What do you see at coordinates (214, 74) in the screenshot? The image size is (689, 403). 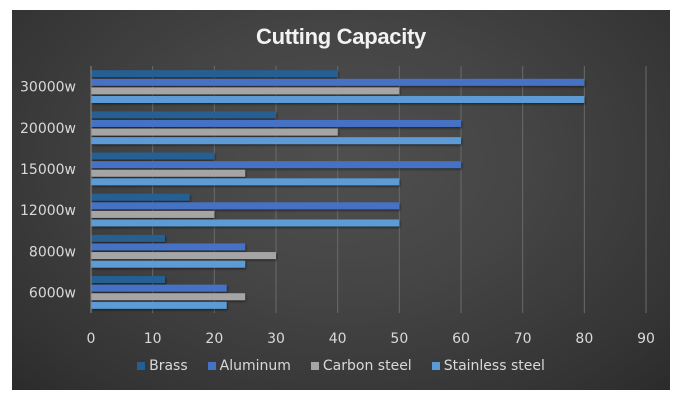 I see `bar-brass-30000w` at bounding box center [214, 74].